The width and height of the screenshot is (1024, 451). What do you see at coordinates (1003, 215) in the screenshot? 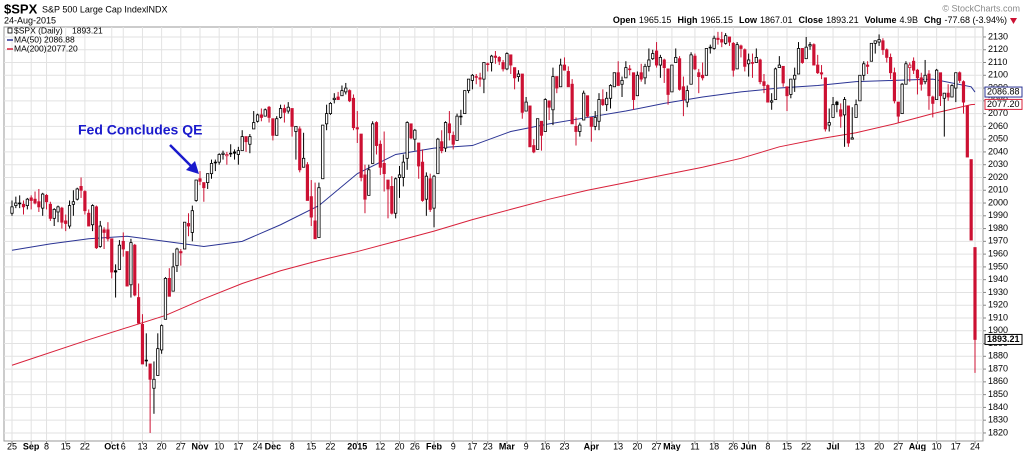
I see `value-badges: 2086.88 2077.20 1893.21` at bounding box center [1003, 215].